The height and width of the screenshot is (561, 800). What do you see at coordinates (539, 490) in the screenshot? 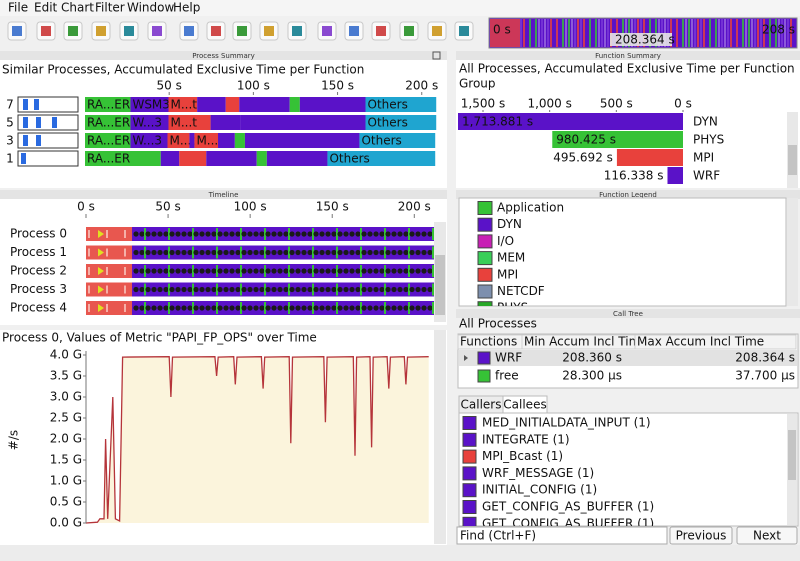
I see `callee-name: INITIAL_CONFIG (1)` at bounding box center [539, 490].